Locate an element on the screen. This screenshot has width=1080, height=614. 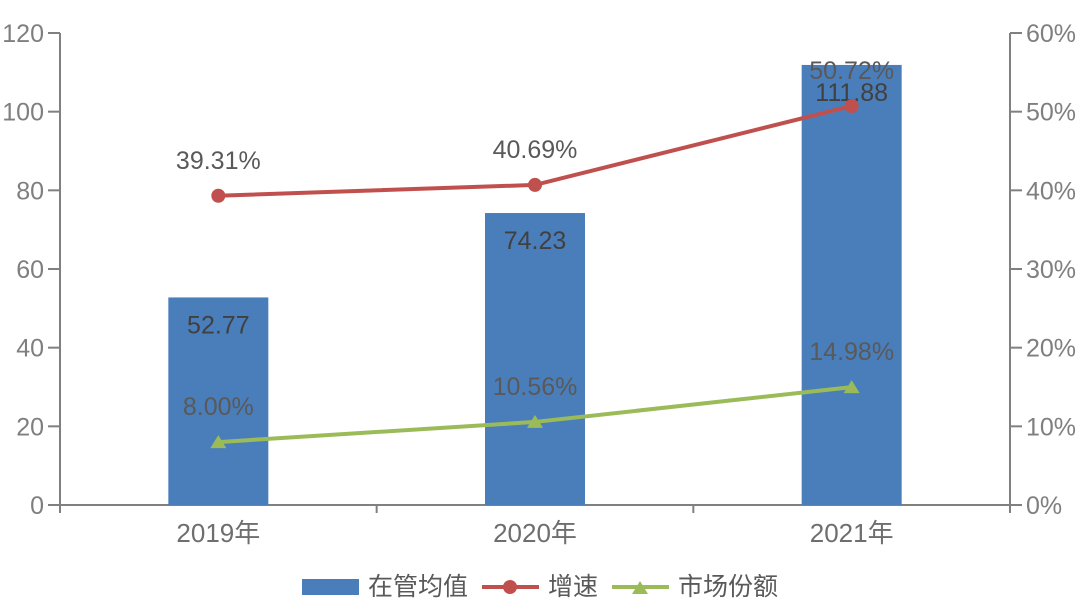
legend-item-bar-series: 在管均值 is located at coordinates (384, 586).